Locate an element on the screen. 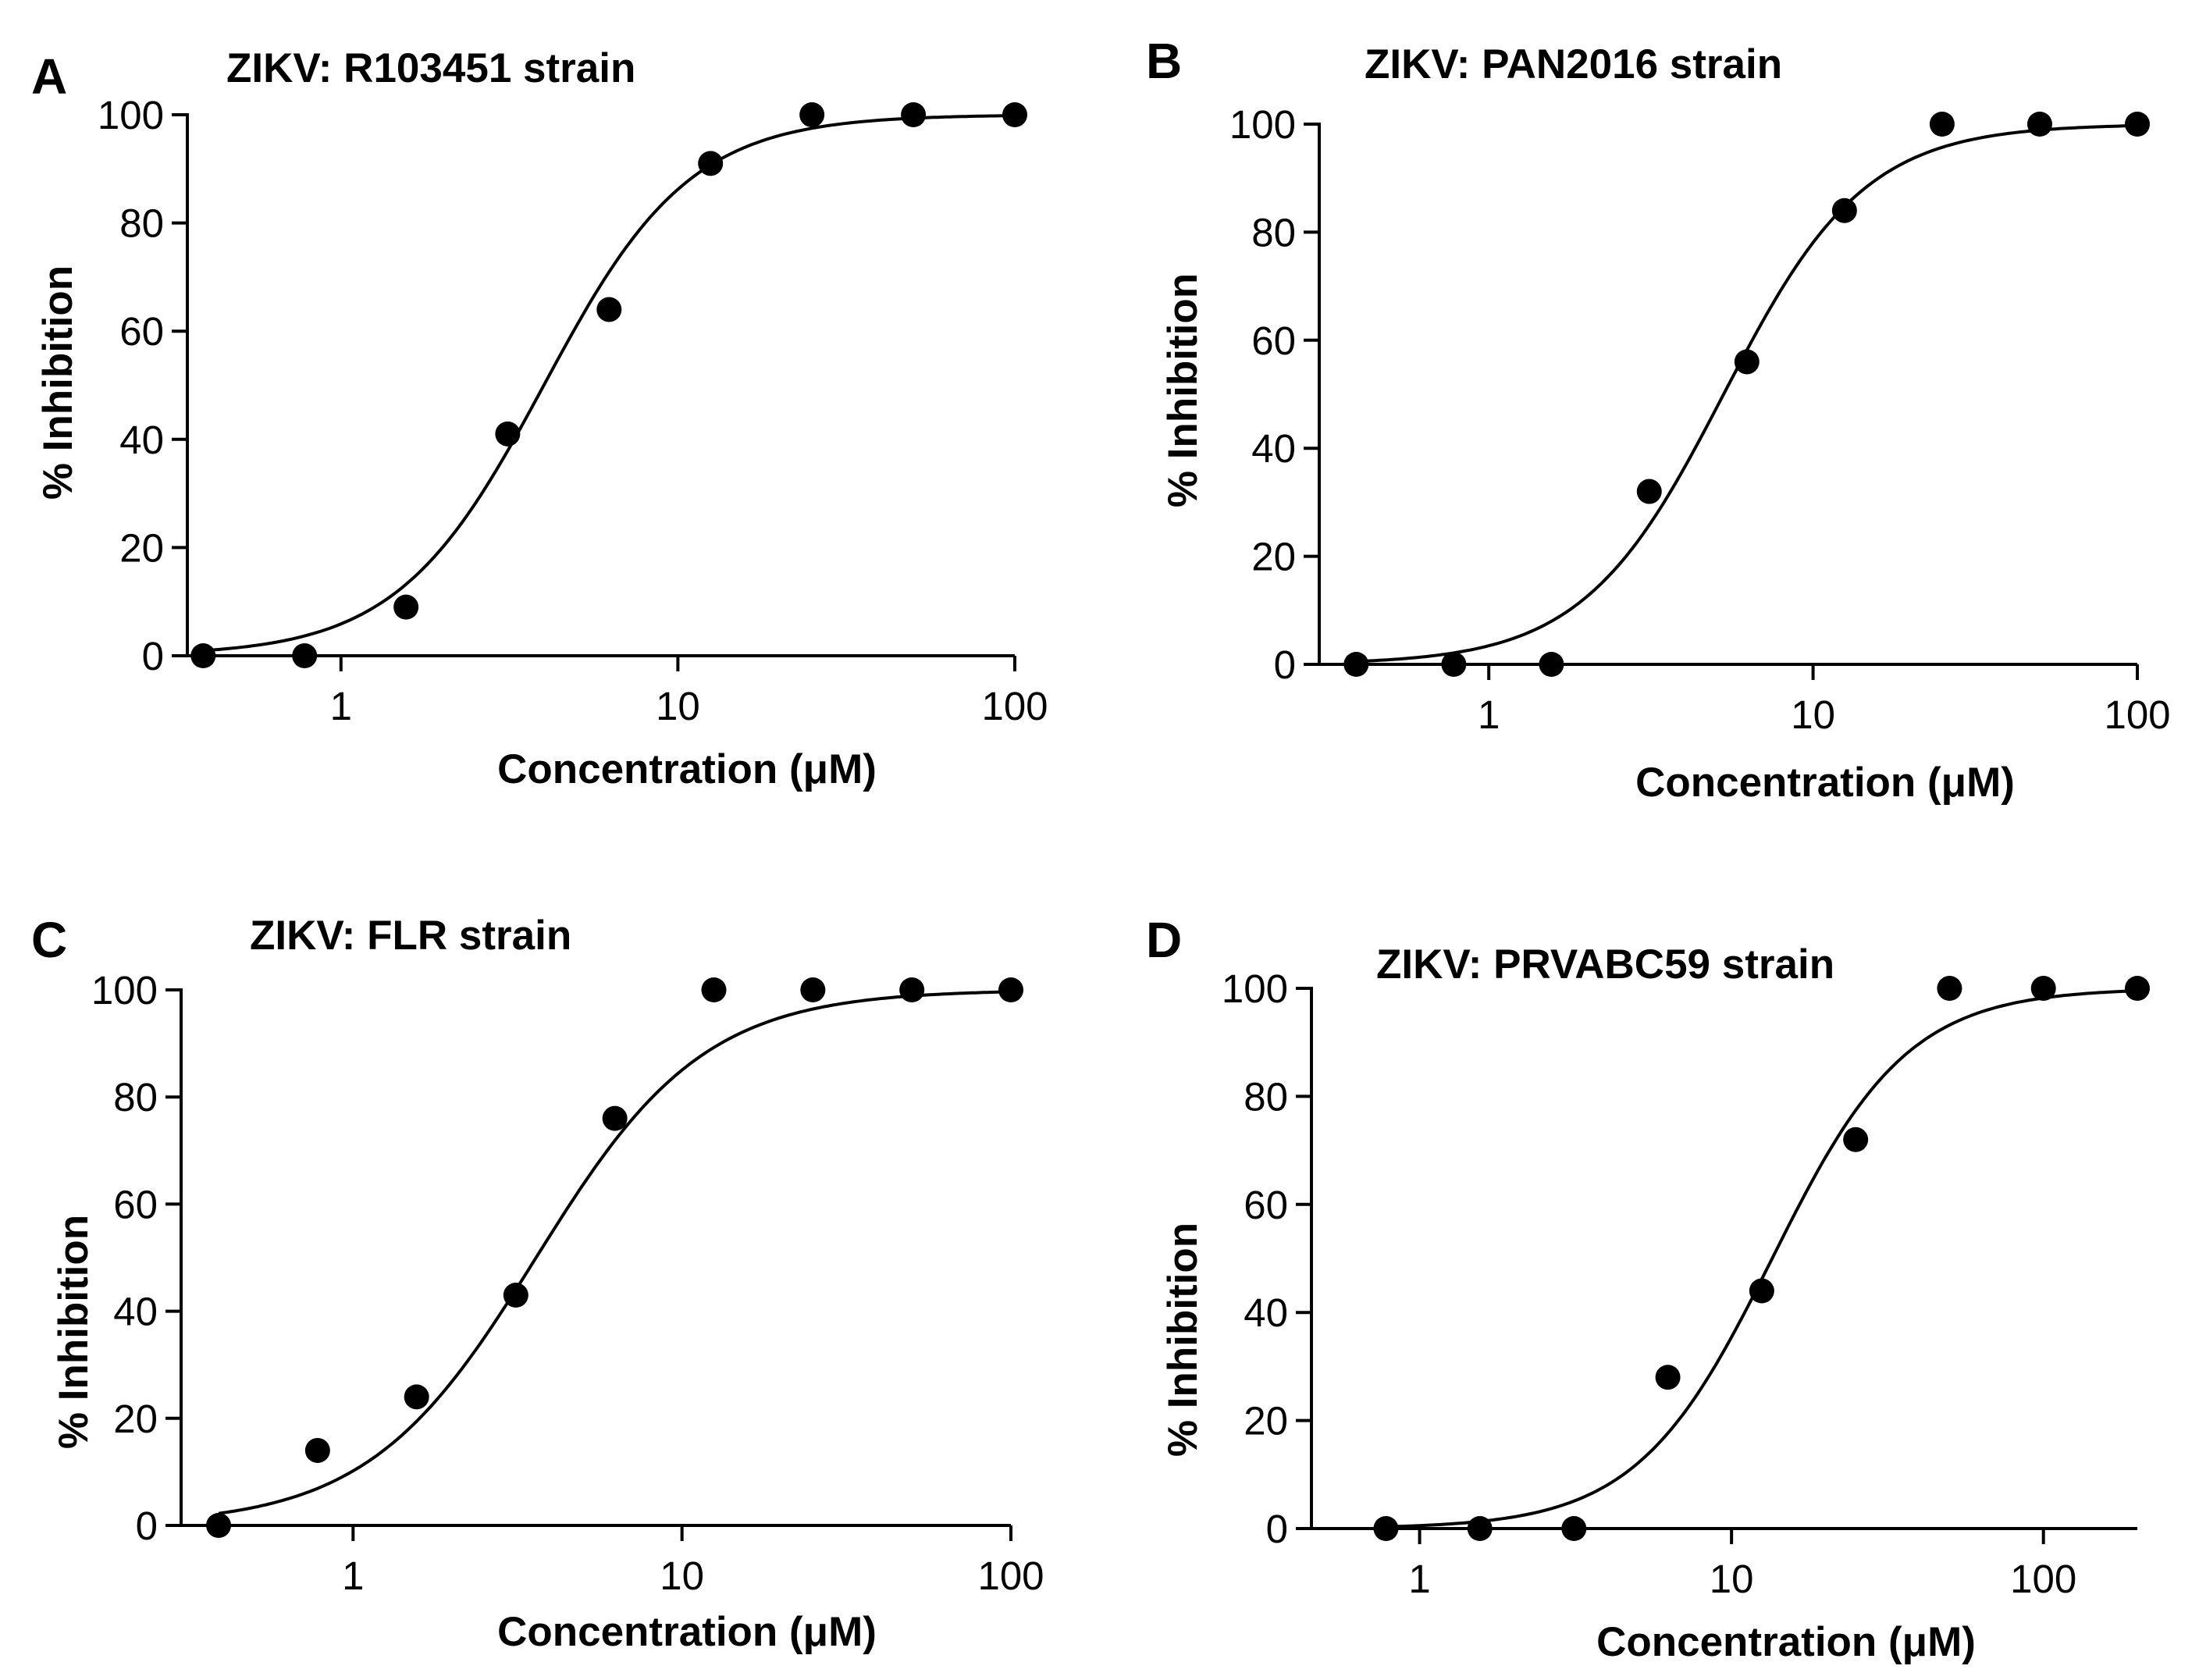  chart-title: ZIKV: PAN2016 strain is located at coordinates (1573, 64).